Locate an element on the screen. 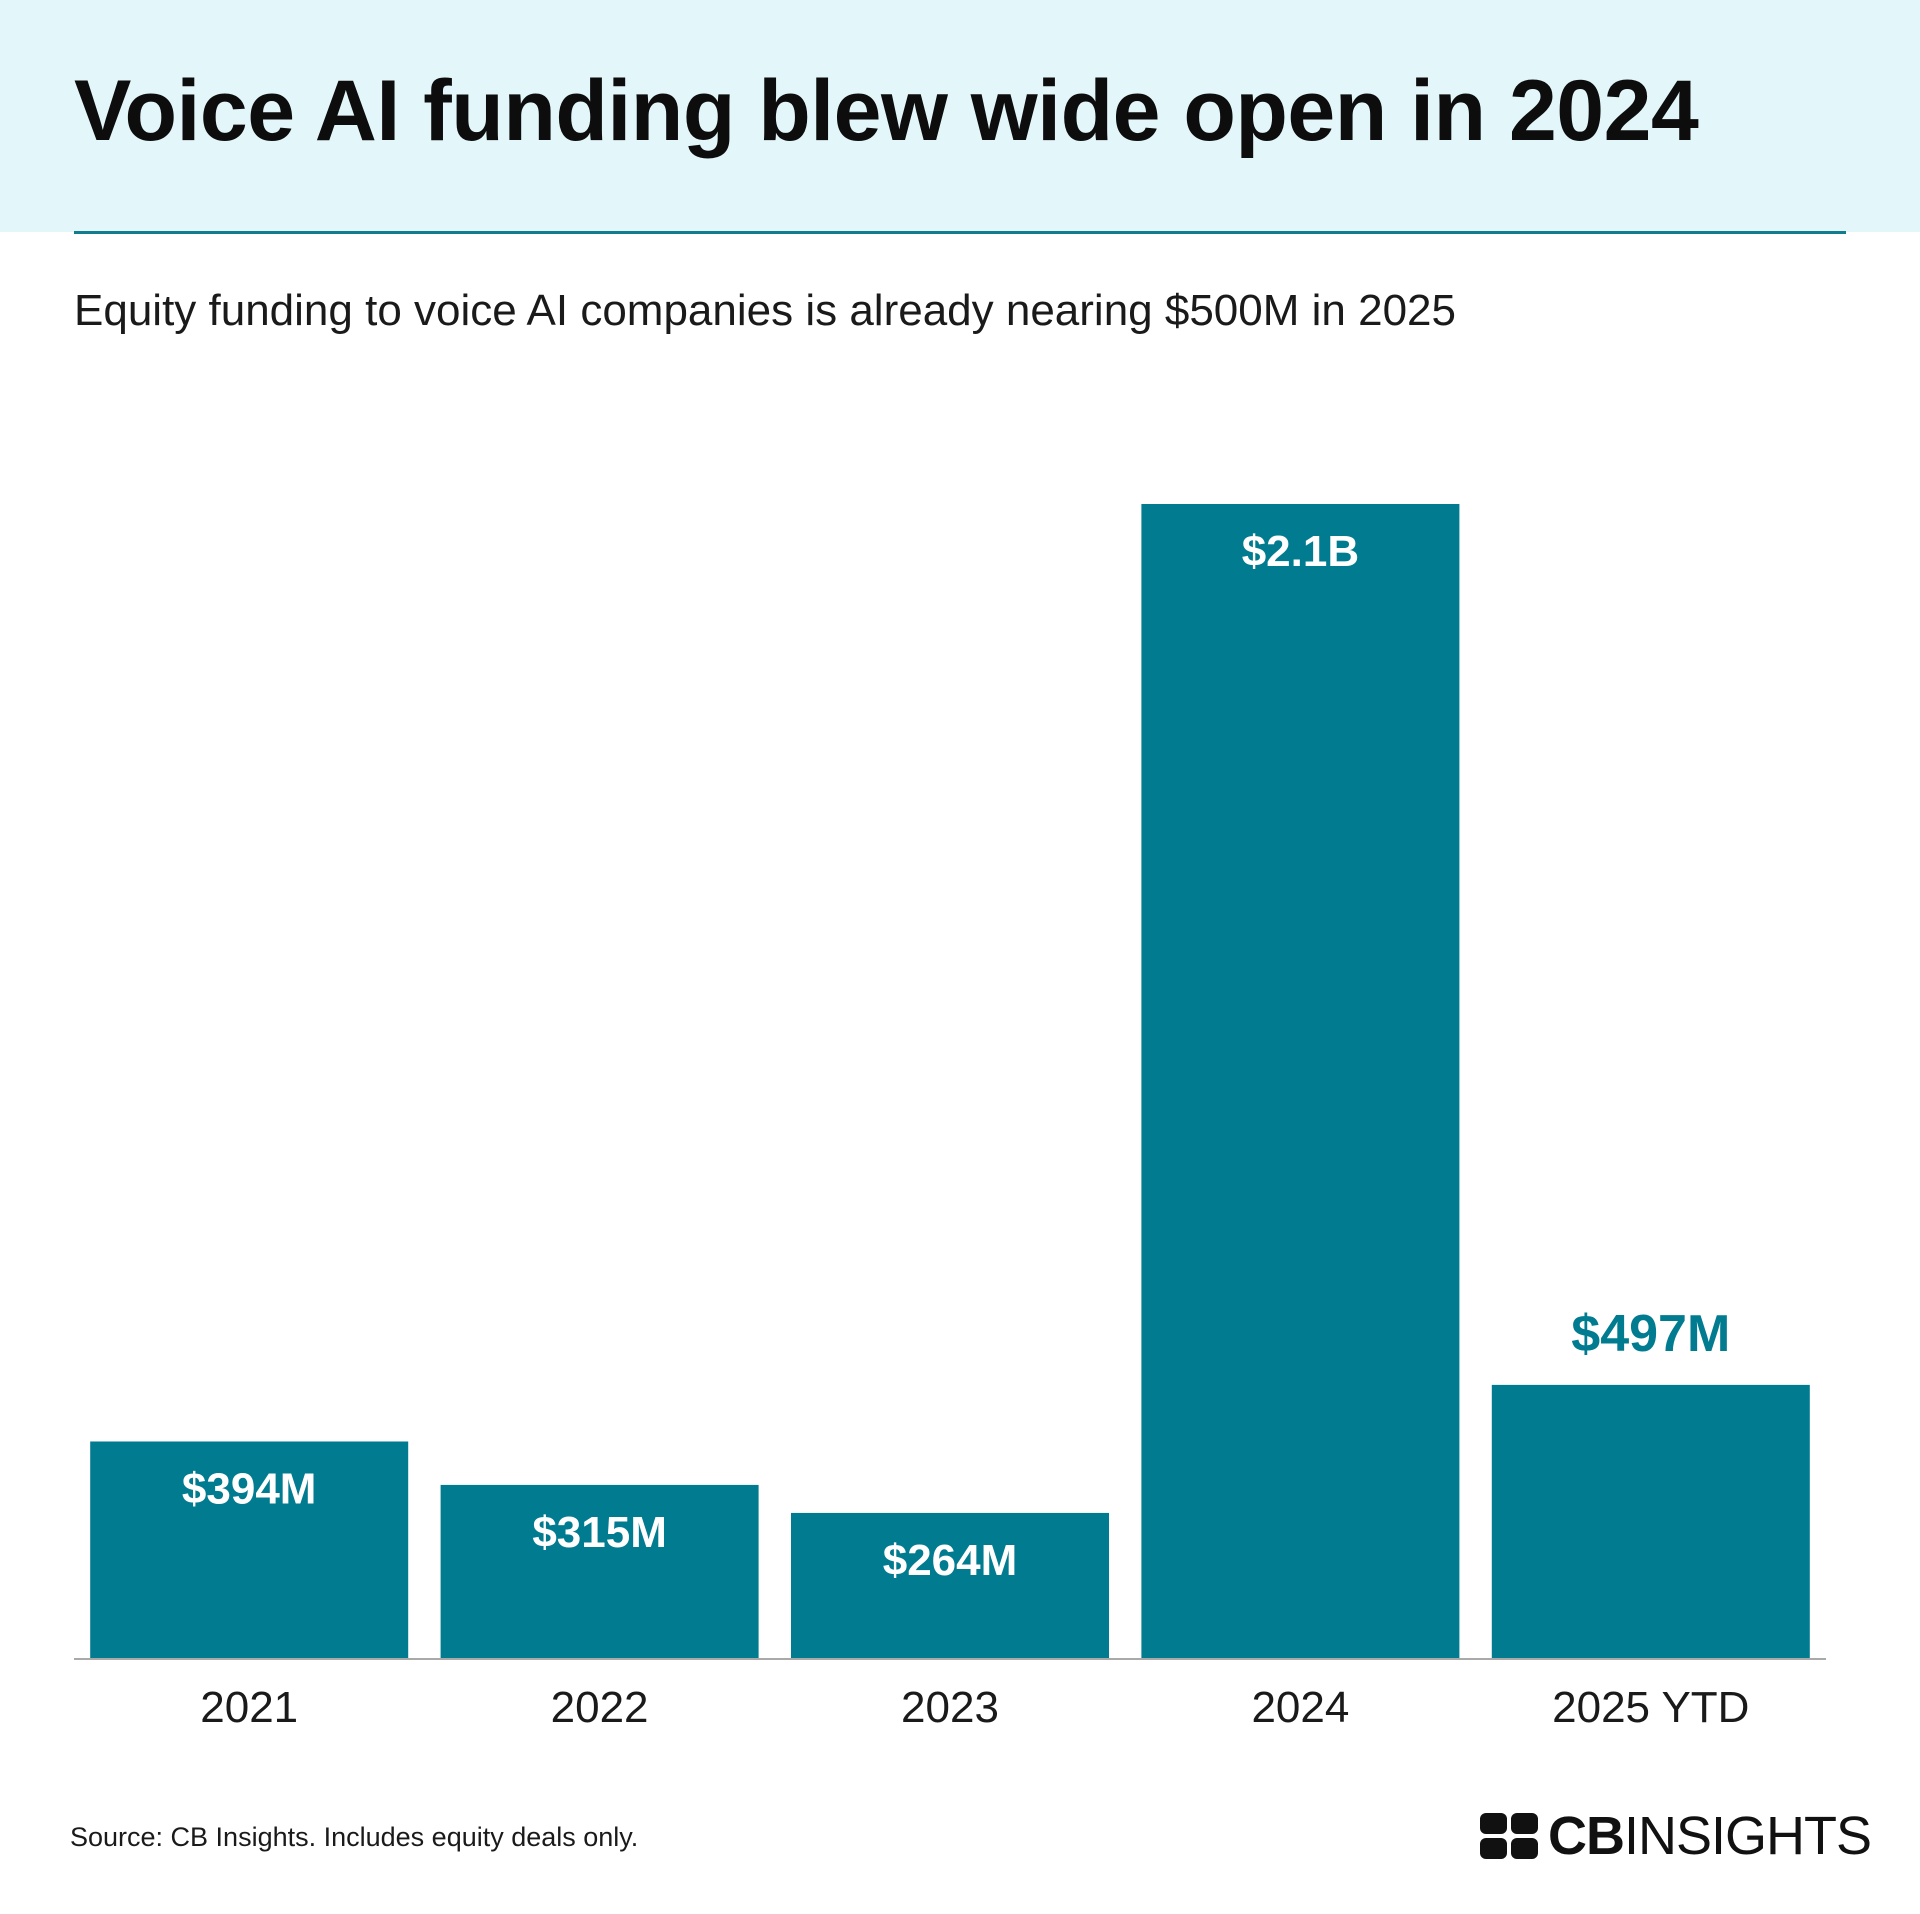 This screenshot has height=1914, width=1920. title-divider is located at coordinates (960, 232).